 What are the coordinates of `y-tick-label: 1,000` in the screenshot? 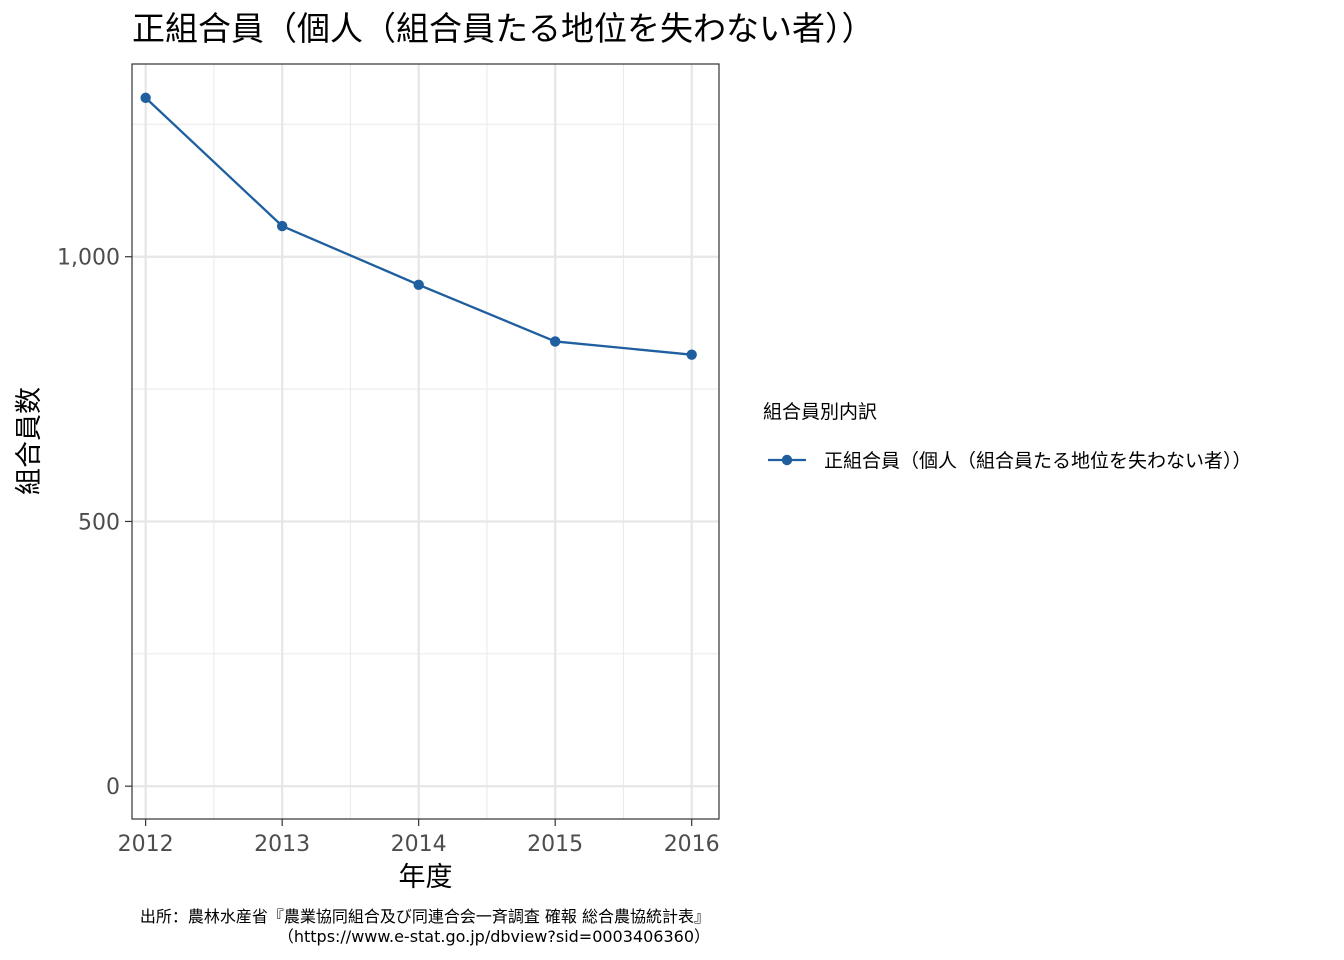 It's located at (88, 258).